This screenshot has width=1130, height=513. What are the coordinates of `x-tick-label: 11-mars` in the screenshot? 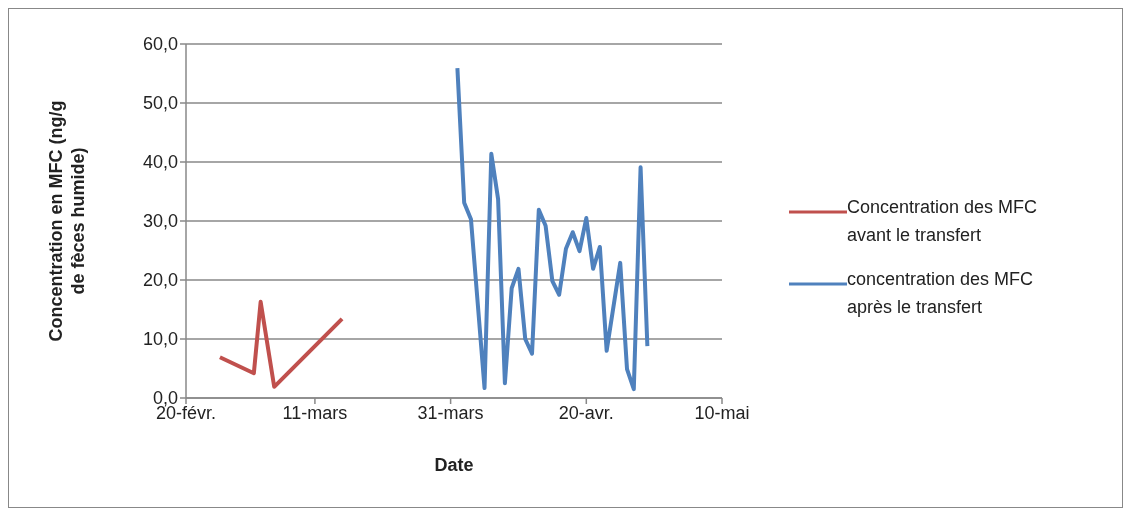 It's located at (315, 412).